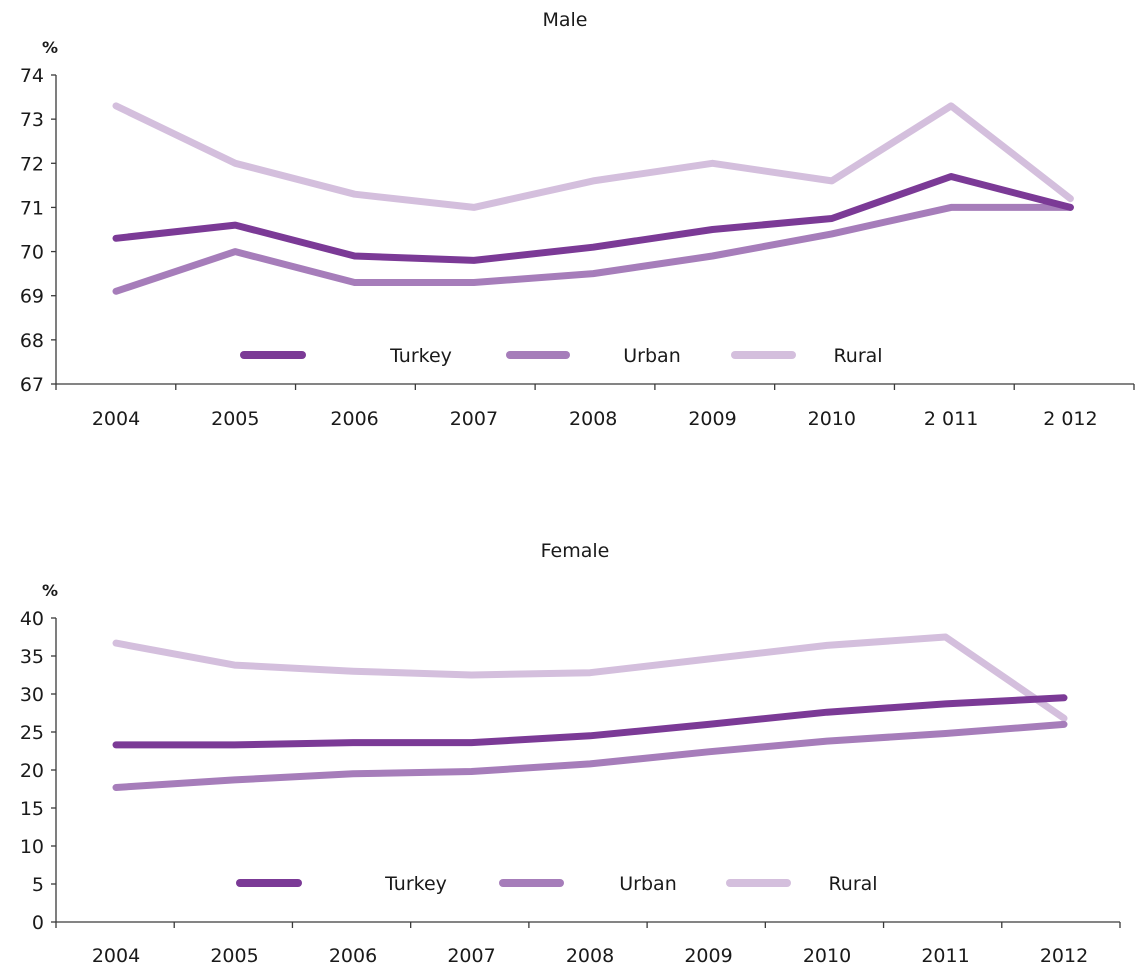 This screenshot has width=1137, height=969. I want to click on male-y-tick-label: 70, so click(32, 253).